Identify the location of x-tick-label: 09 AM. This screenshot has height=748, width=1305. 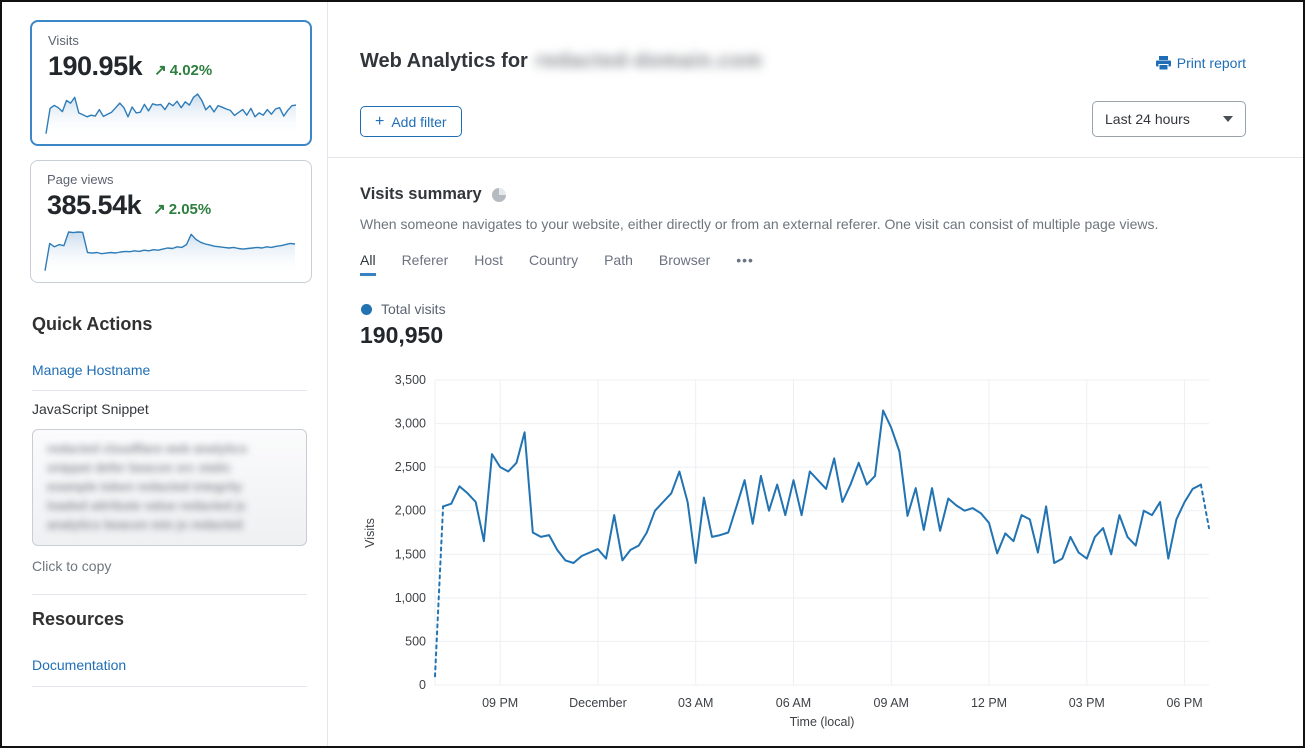
(891, 703).